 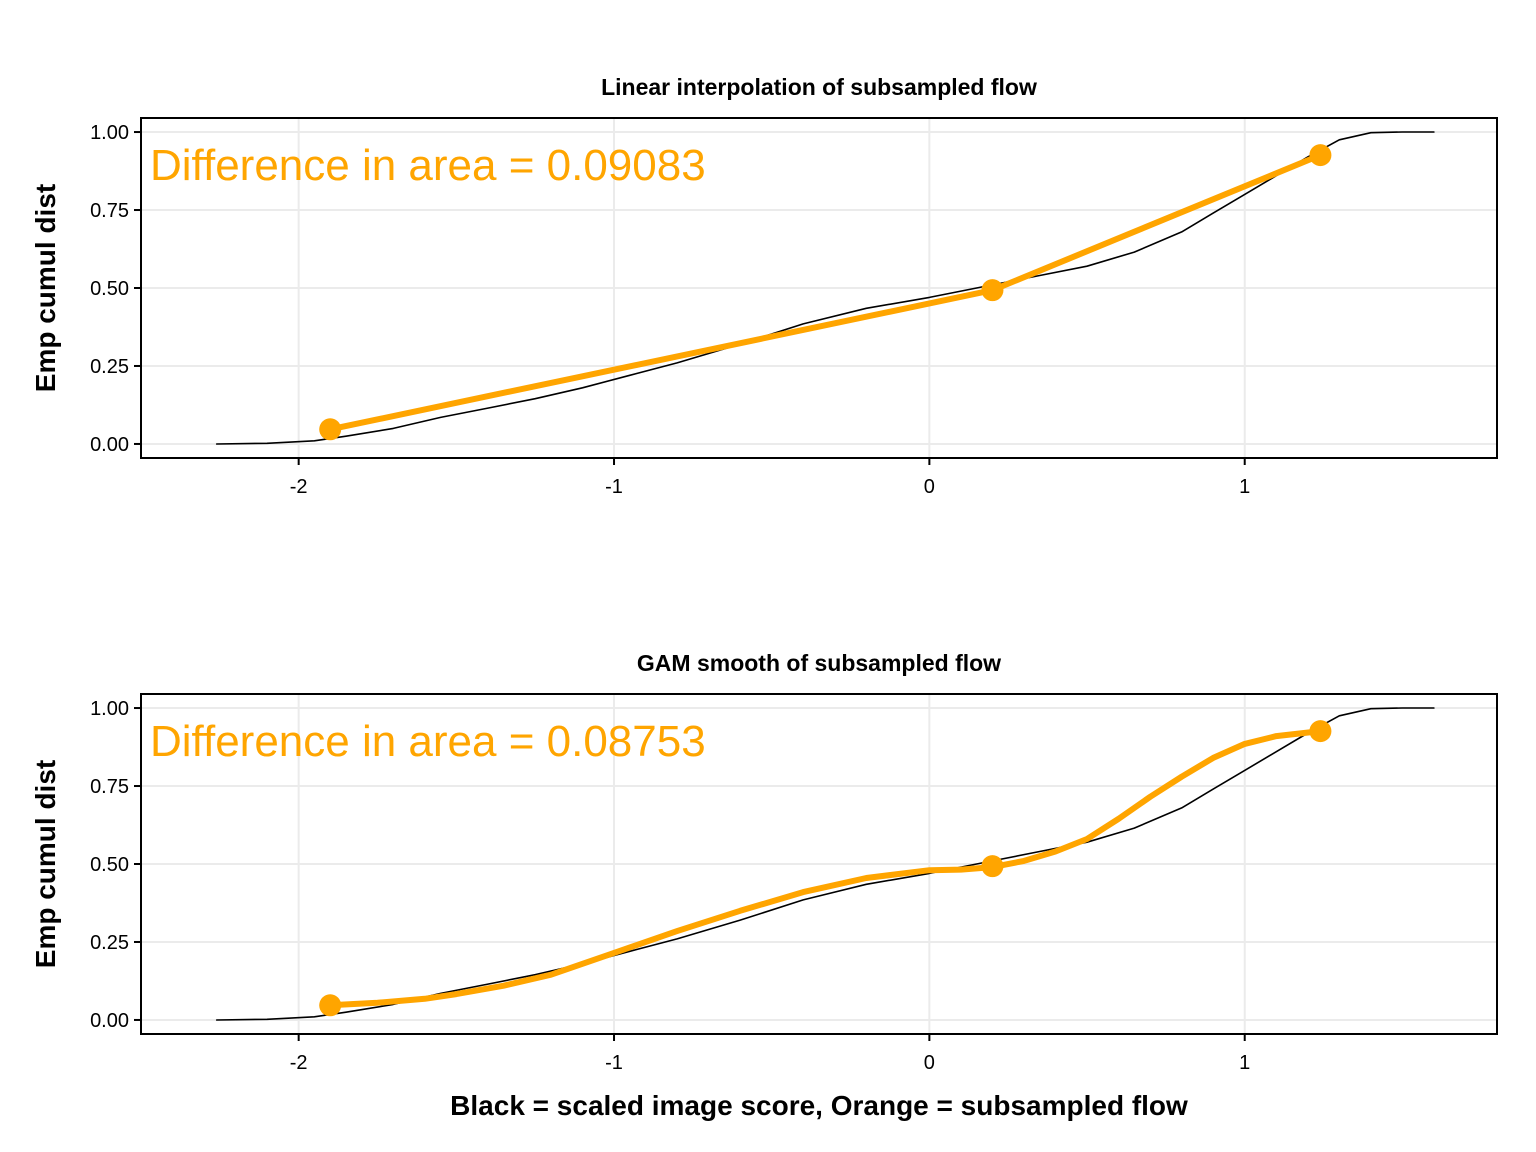 What do you see at coordinates (428, 741) in the screenshot?
I see `area-difference-annotation: Difference in area = 0.08753` at bounding box center [428, 741].